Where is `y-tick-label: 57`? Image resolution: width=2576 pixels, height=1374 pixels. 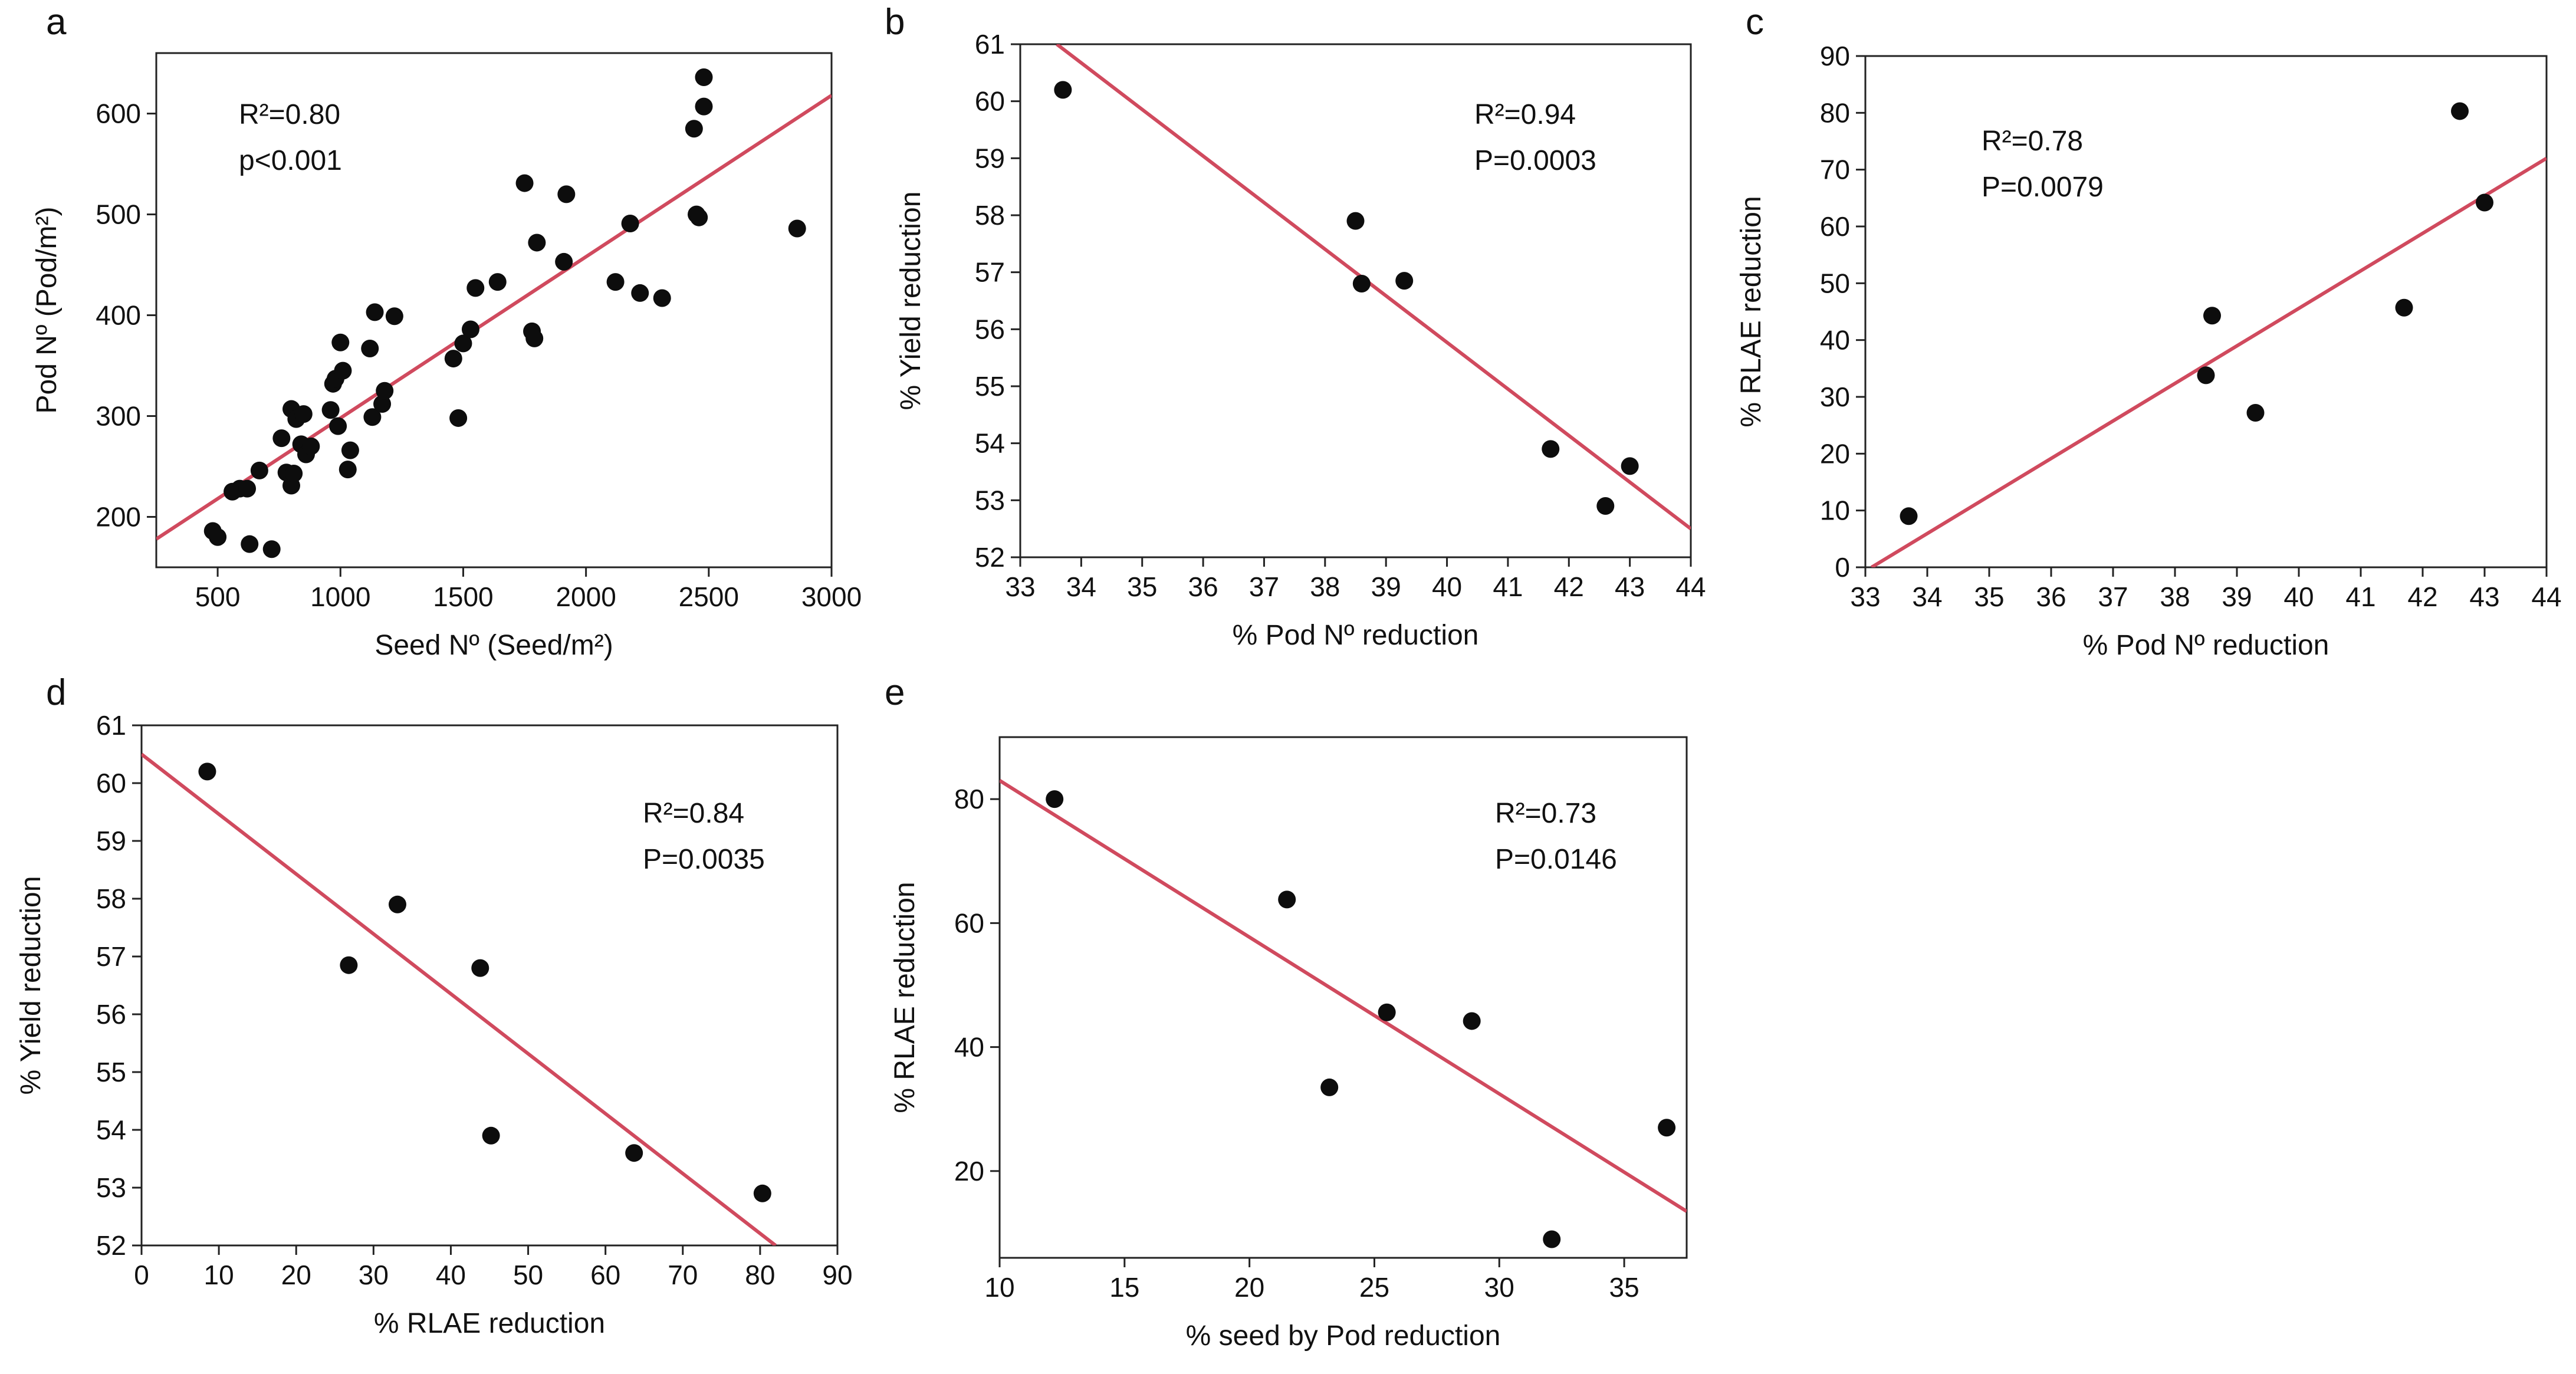 y-tick-label: 57 is located at coordinates (990, 272).